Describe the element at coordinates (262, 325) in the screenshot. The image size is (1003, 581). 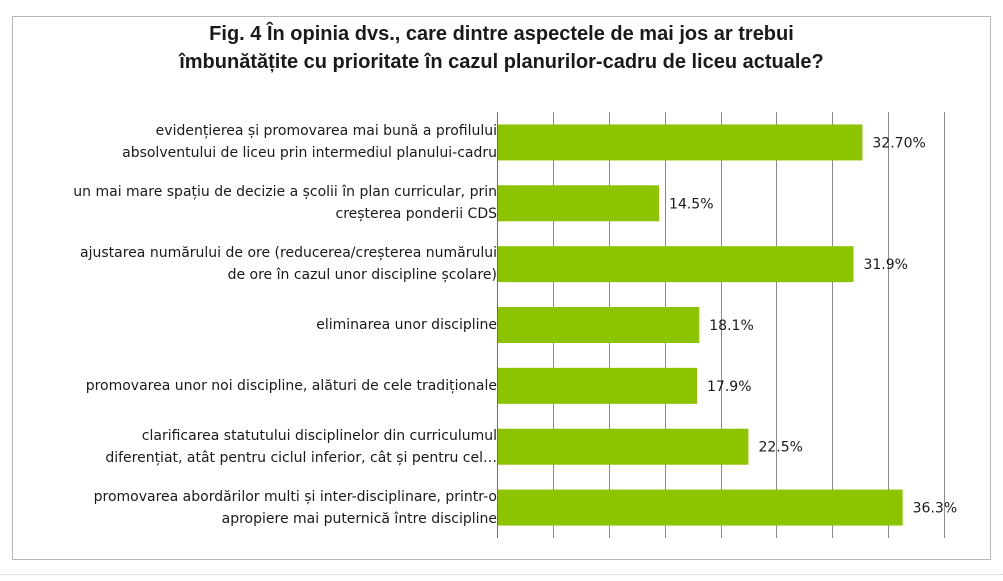
I see `category-label: eliminarea unor discipline` at that location.